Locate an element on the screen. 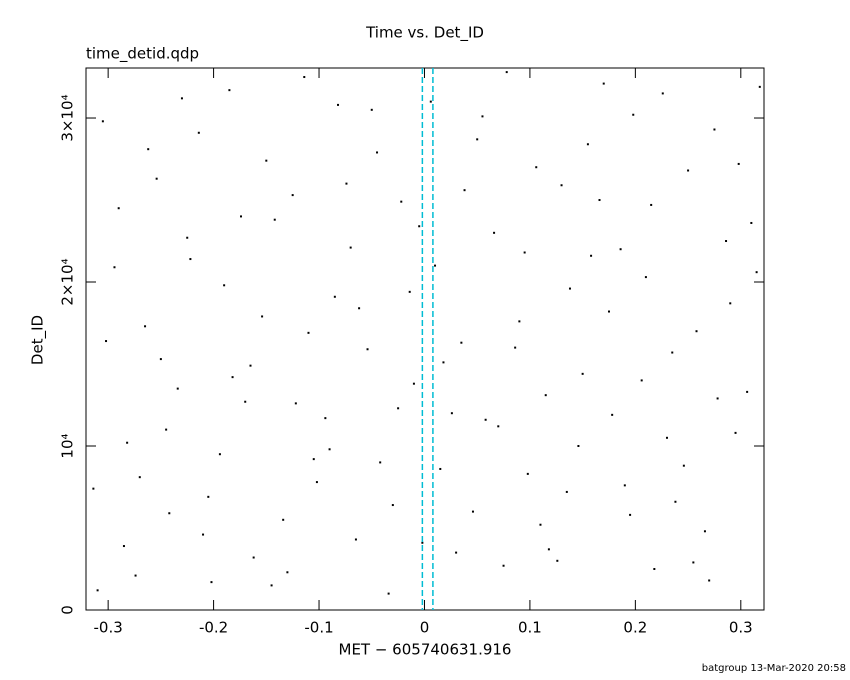 This screenshot has width=850, height=680. chart-subtitle: time_detid.qdp is located at coordinates (142, 54).